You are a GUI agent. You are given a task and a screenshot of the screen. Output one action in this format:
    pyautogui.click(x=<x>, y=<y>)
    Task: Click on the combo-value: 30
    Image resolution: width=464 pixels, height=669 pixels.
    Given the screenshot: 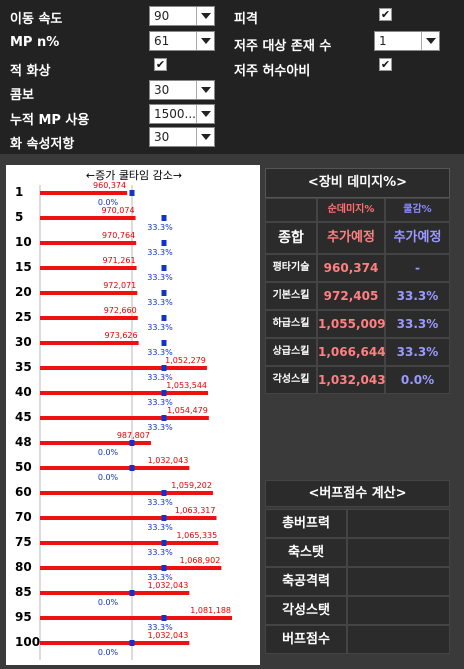 What is the action you would take?
    pyautogui.click(x=162, y=90)
    